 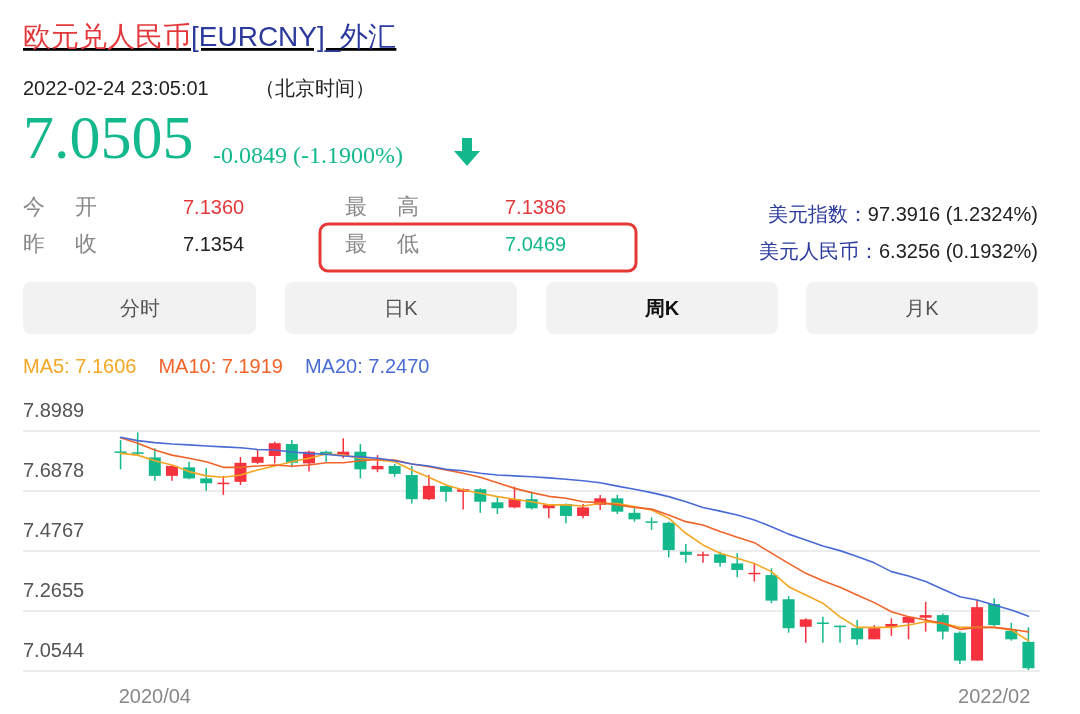 What do you see at coordinates (54, 410) in the screenshot?
I see `y-tick-label: 7.8989` at bounding box center [54, 410].